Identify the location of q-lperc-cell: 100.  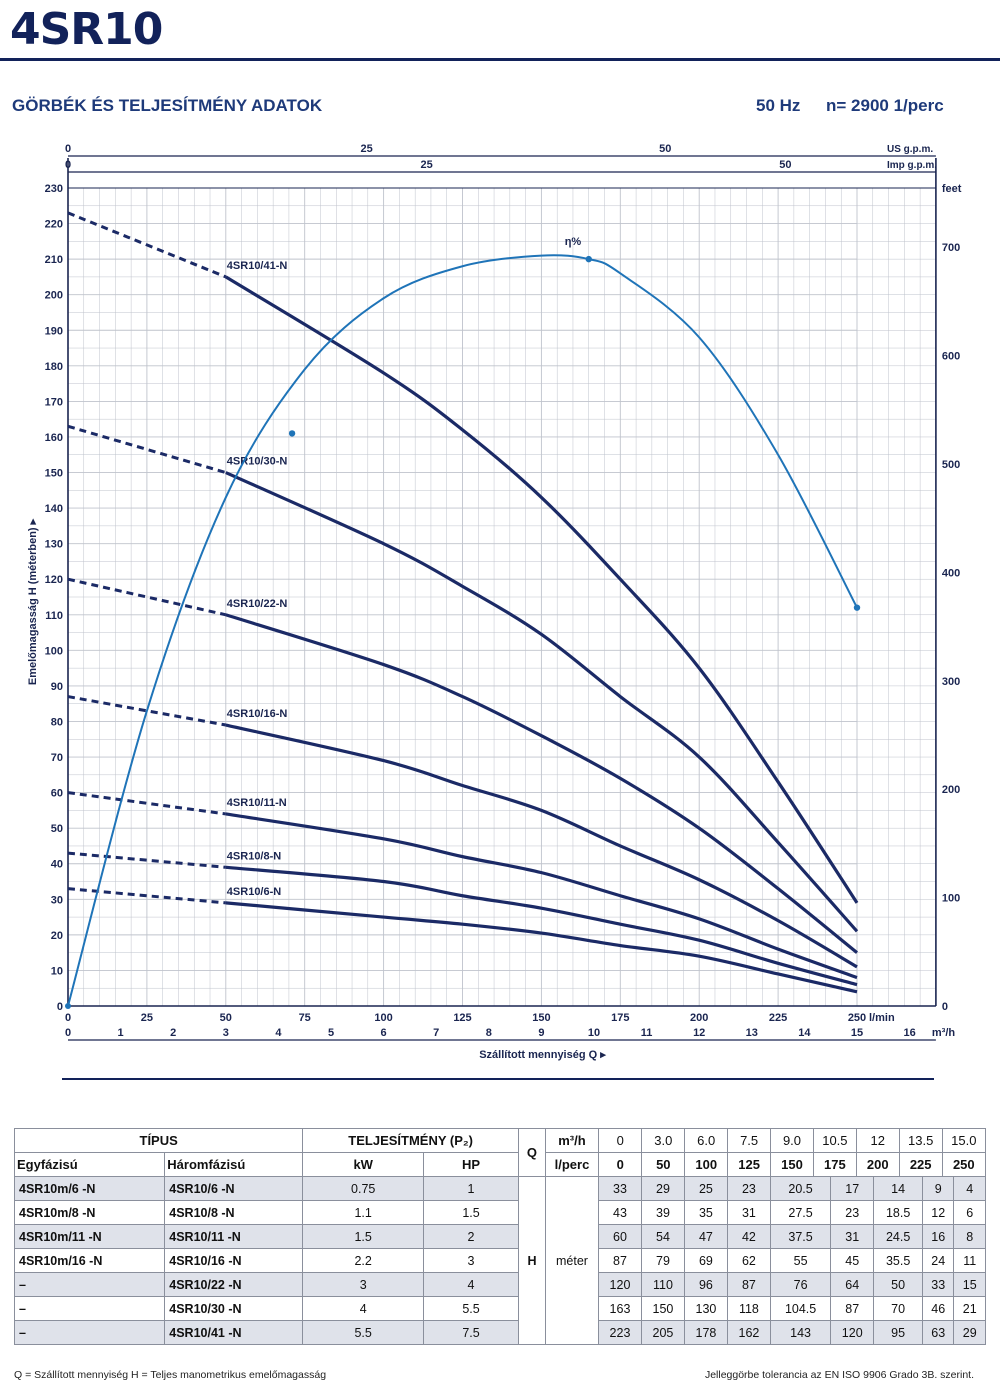
(706, 1164).